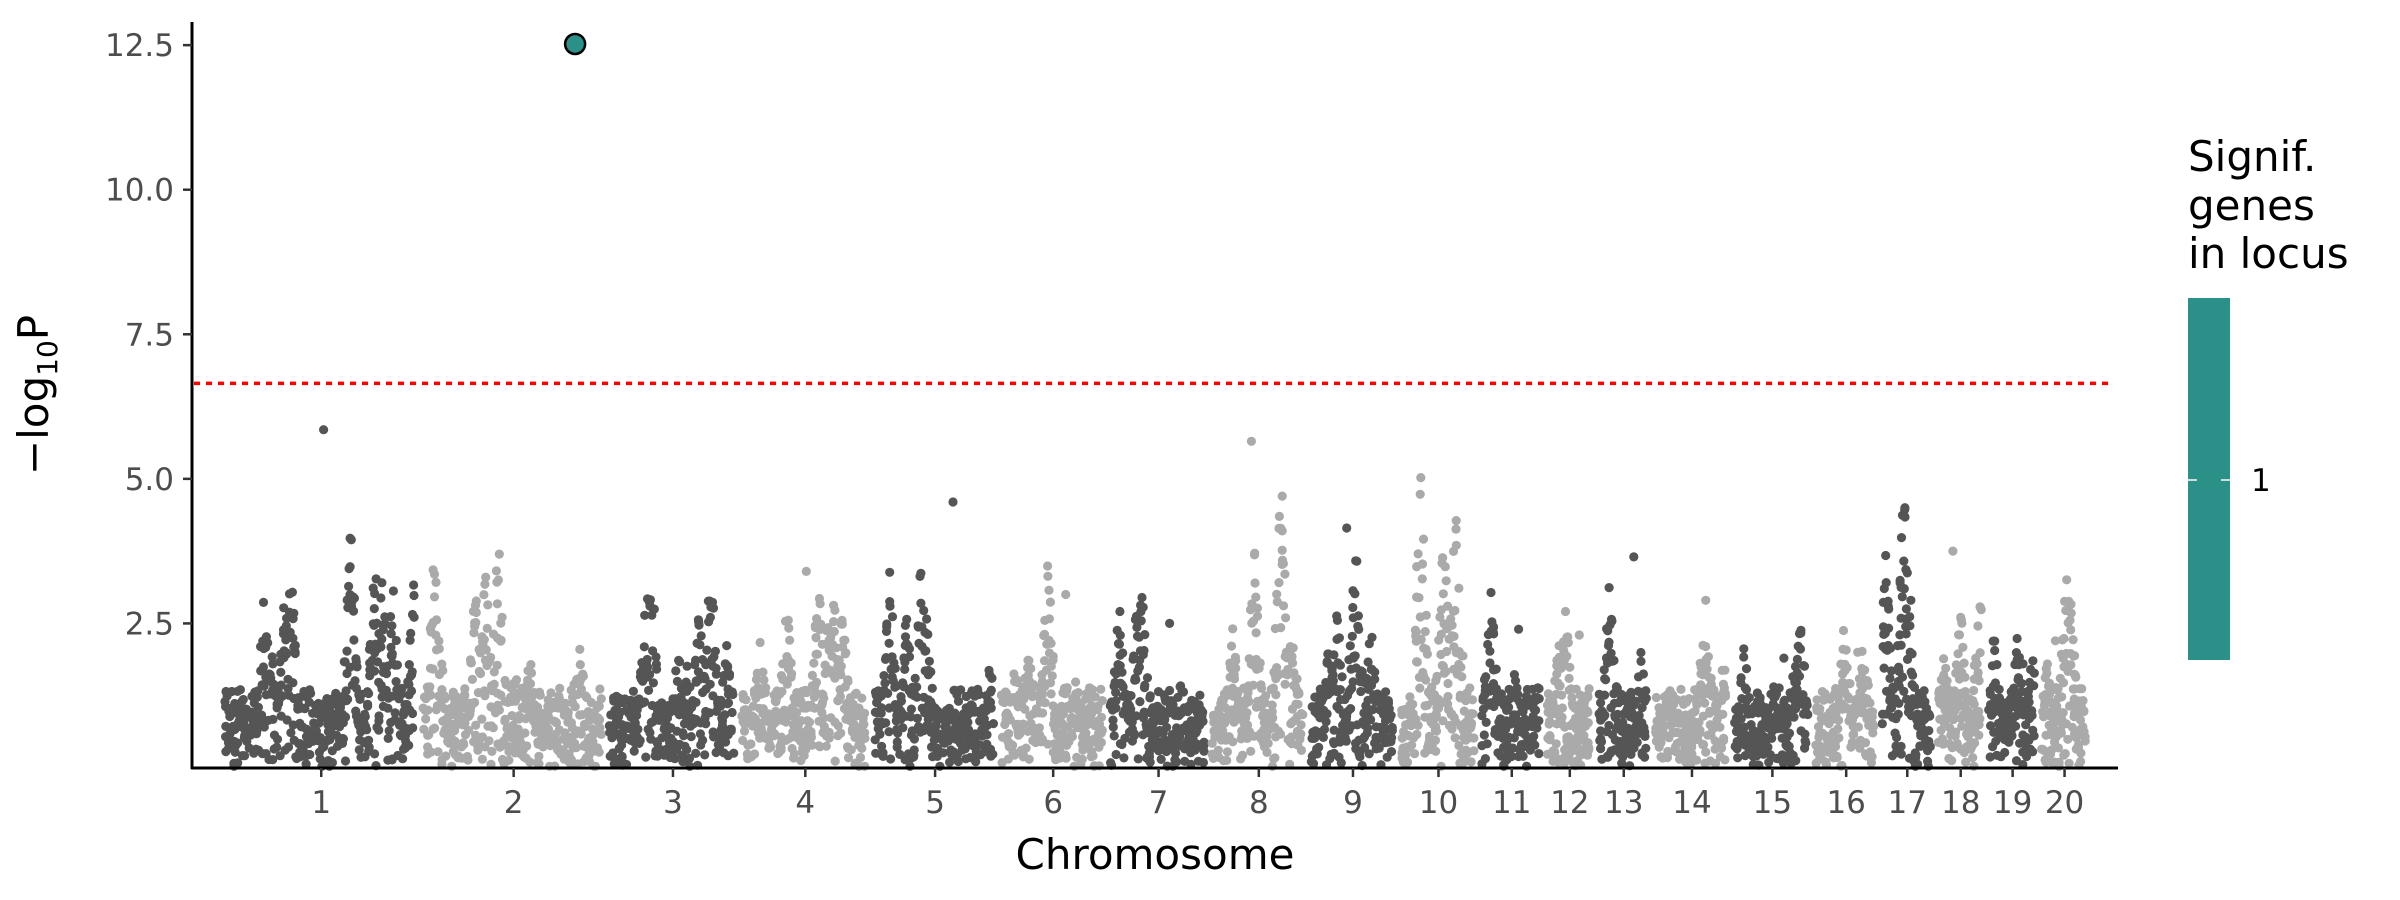  What do you see at coordinates (1568, 688) in the screenshot?
I see `chromosome-12-points` at bounding box center [1568, 688].